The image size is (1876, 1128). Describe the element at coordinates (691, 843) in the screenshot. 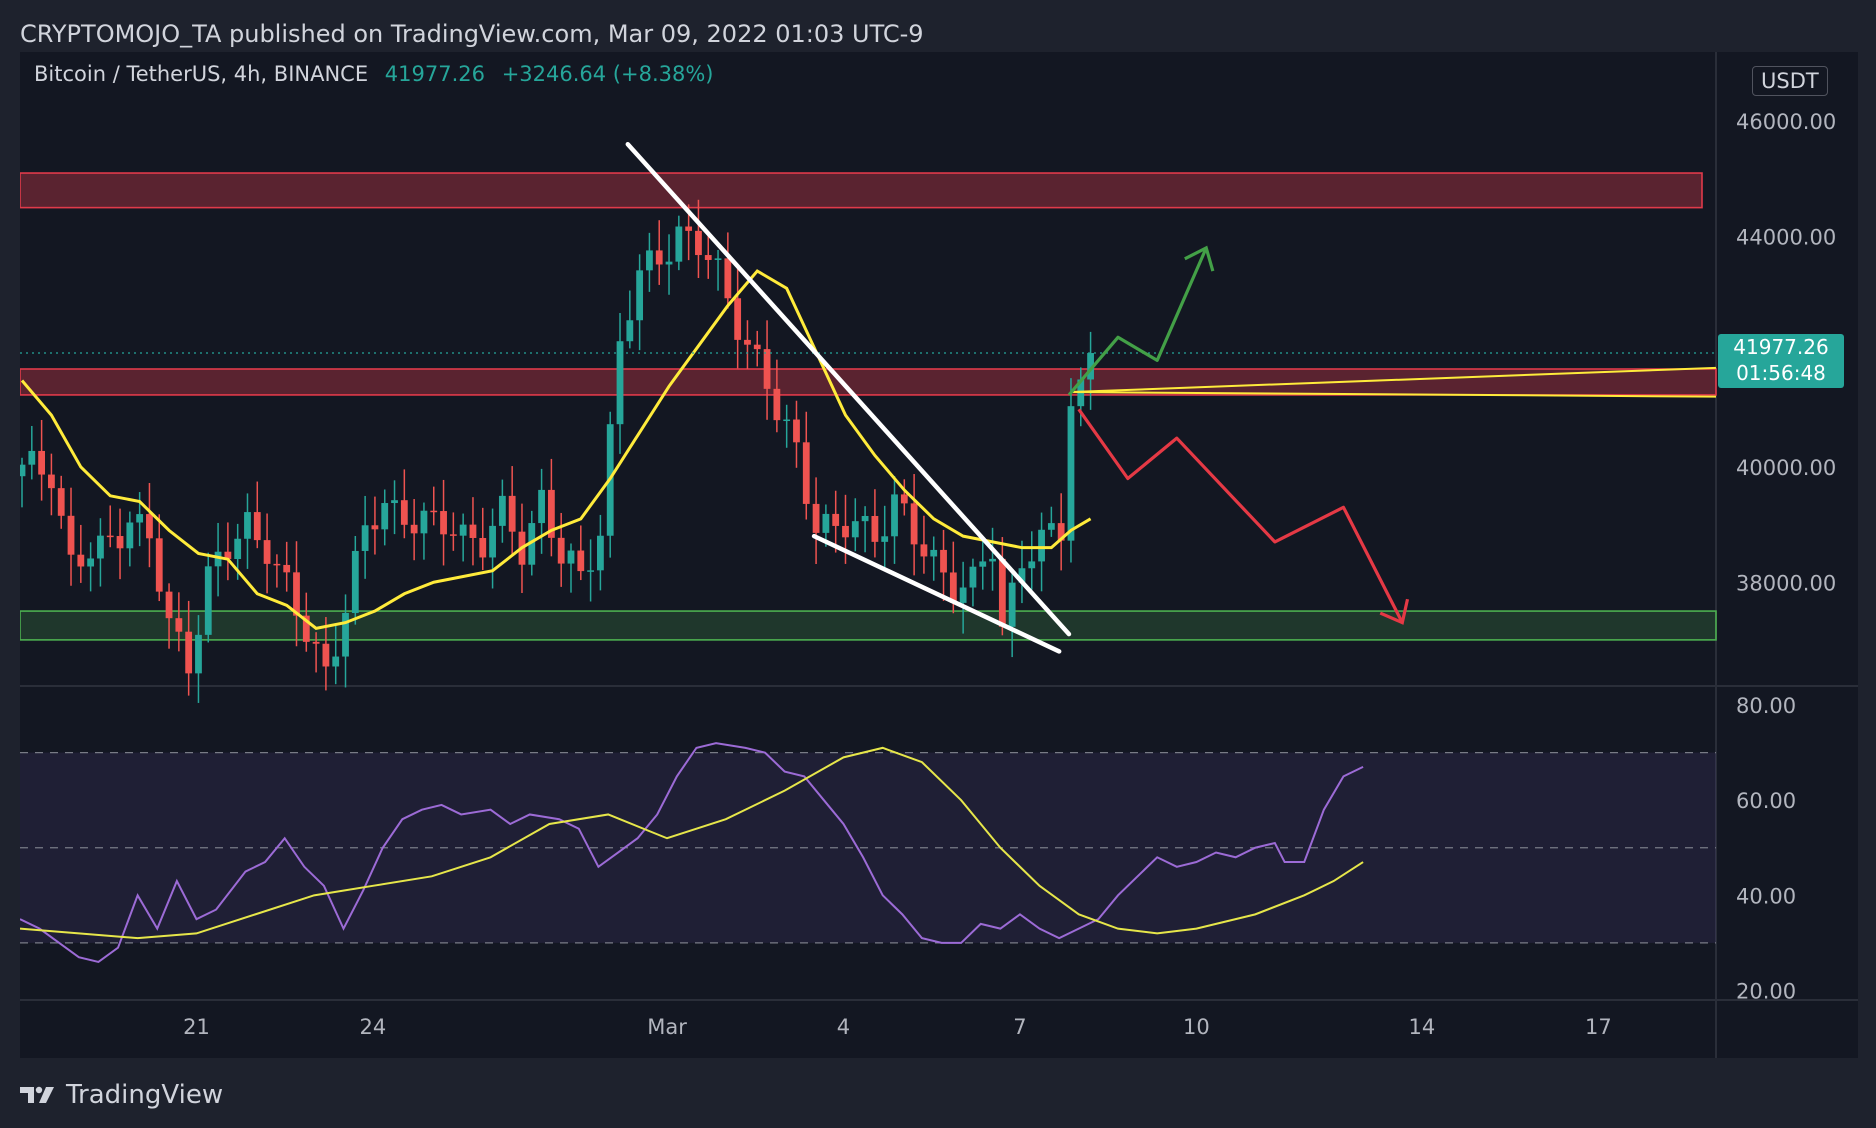

I see `rsi-ma-line` at that location.